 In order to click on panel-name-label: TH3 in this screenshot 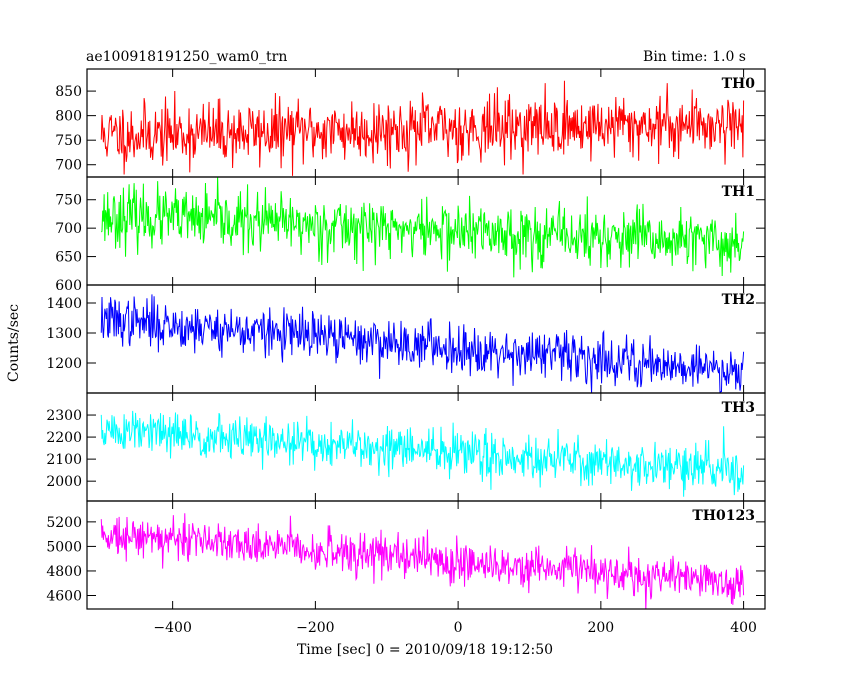, I will do `click(738, 408)`.